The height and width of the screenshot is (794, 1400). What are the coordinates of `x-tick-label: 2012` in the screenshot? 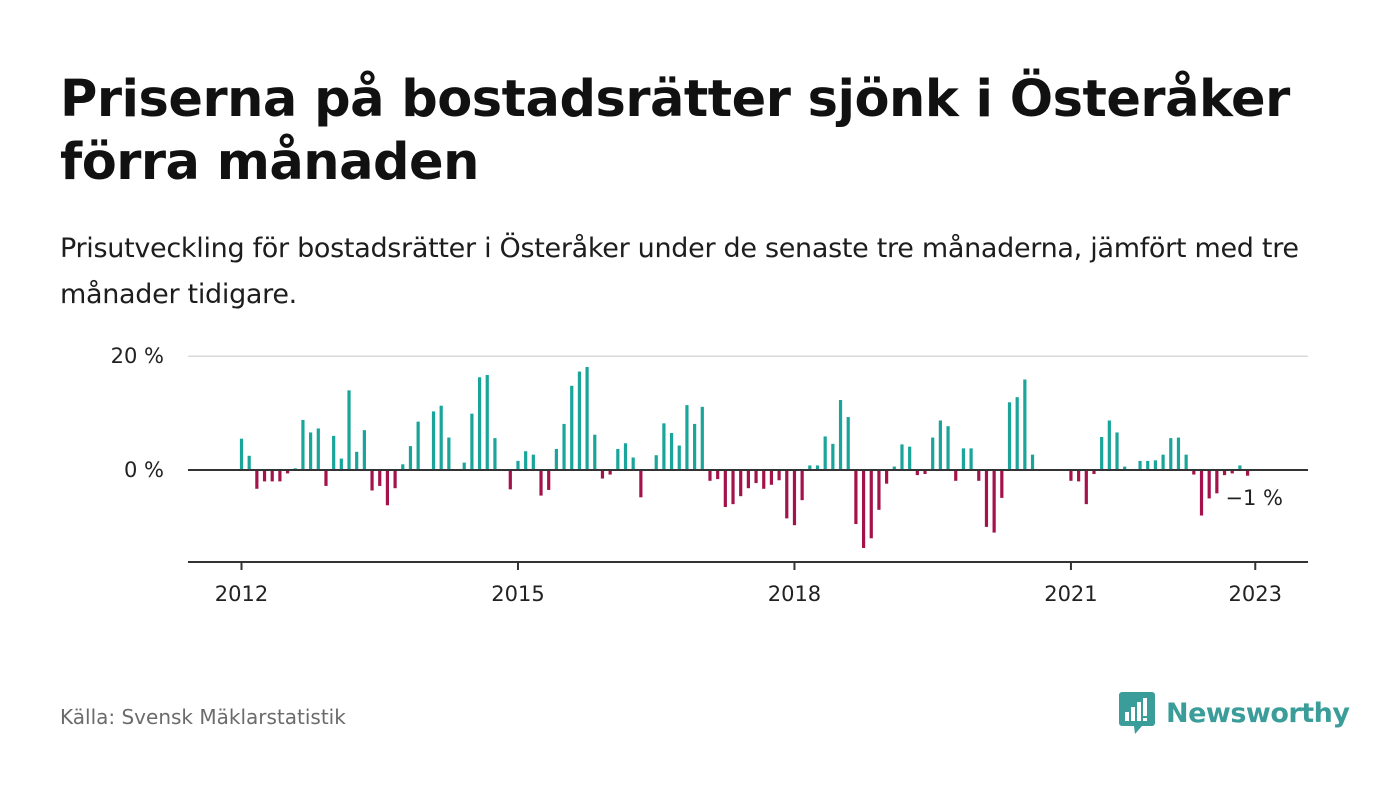 It's located at (241, 594).